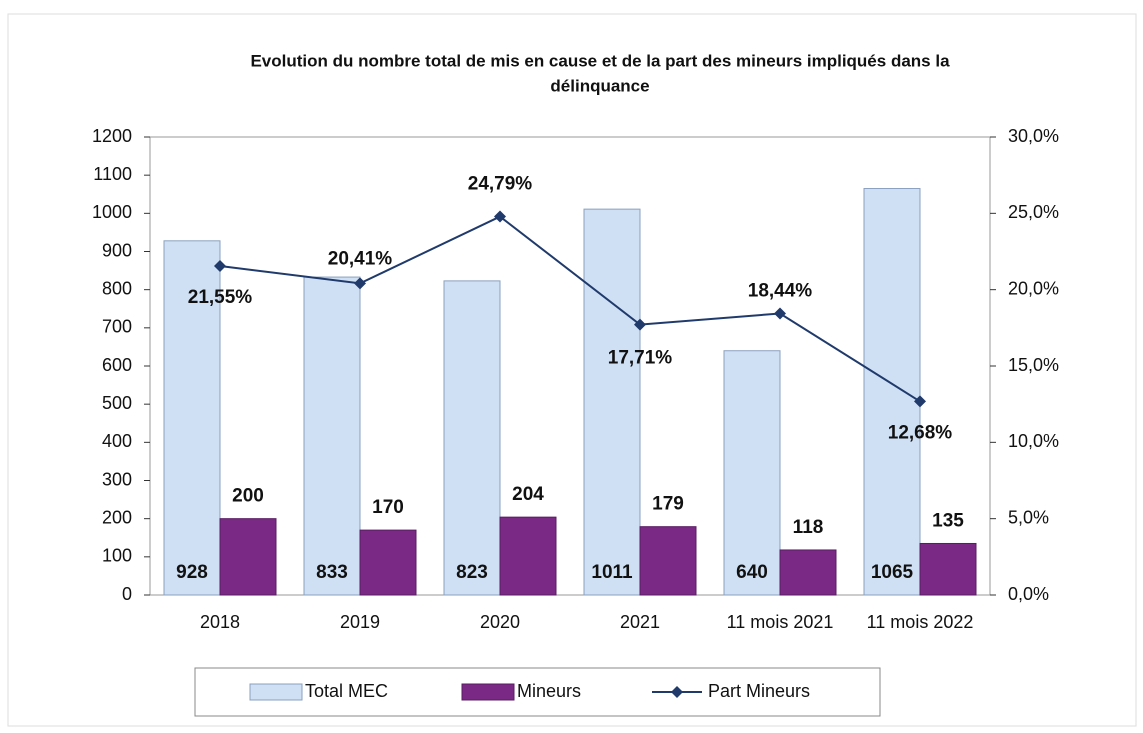 This screenshot has width=1143, height=733. I want to click on y2-tick-label: 20,0%, so click(1033, 288).